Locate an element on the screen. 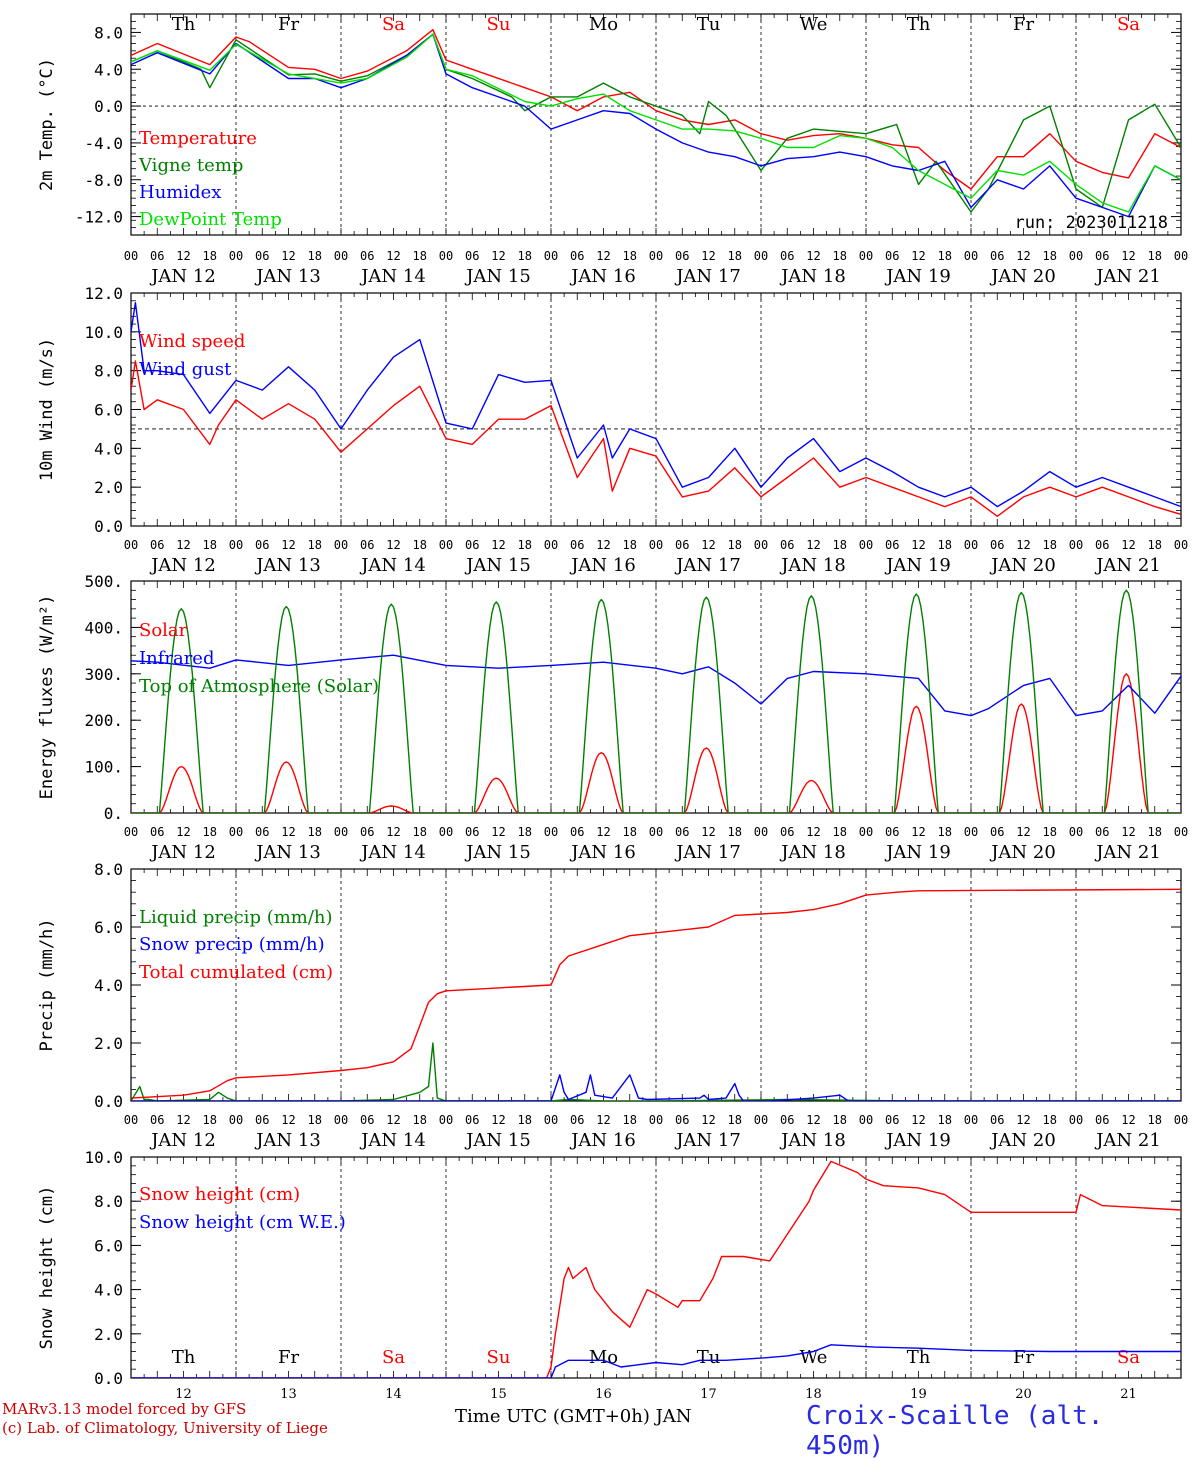  y-tick-label: 0.0 is located at coordinates (108, 526).